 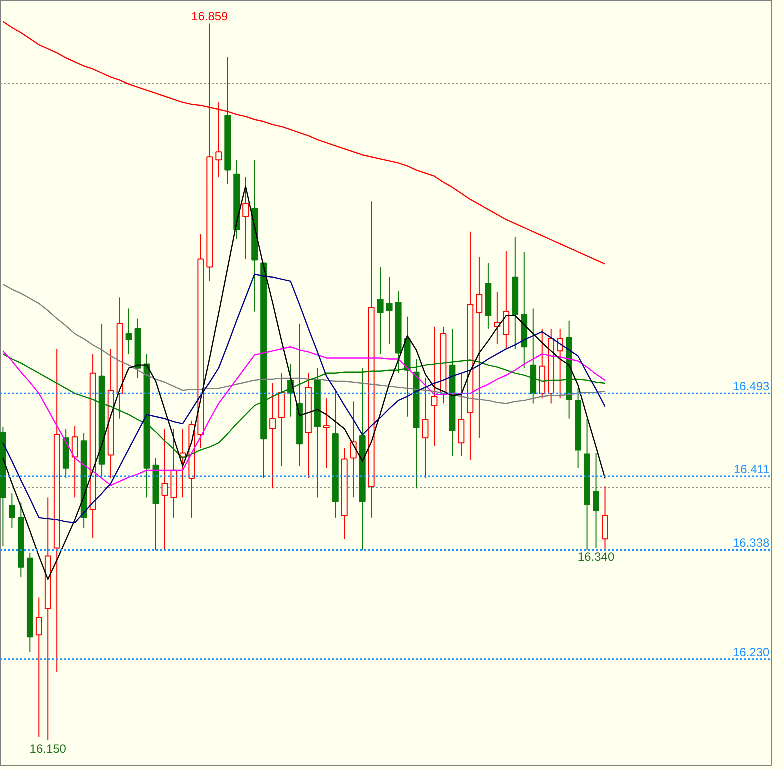 What do you see at coordinates (48, 749) in the screenshot?
I see `annotation: 16.150` at bounding box center [48, 749].